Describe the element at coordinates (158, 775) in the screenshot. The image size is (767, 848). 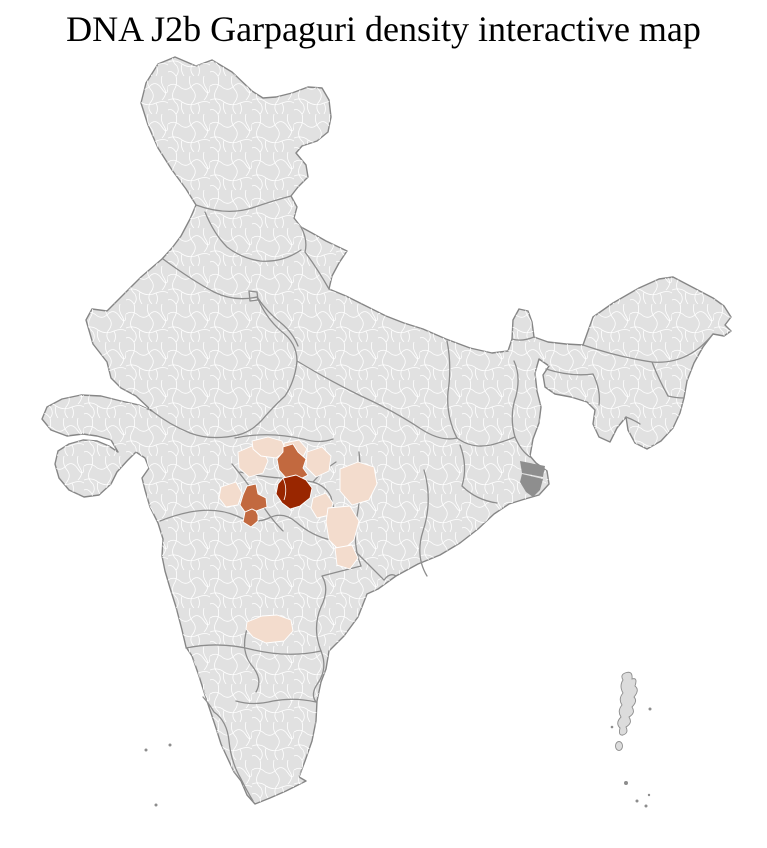
I see `lakshadweep-islands` at that location.